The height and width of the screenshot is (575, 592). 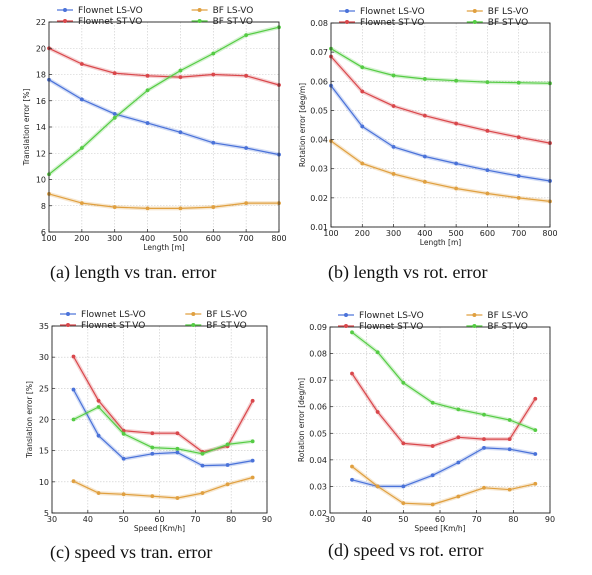 I want to click on caption-d: (d) speed vs rot. error, so click(x=406, y=550).